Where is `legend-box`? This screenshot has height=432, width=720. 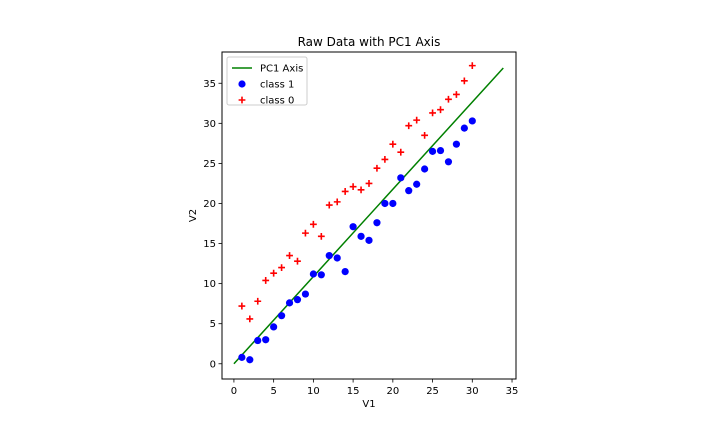 legend-box is located at coordinates (267, 81).